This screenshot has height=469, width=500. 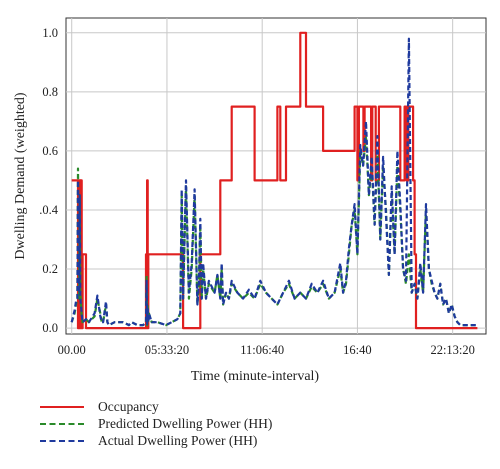 I want to click on y-tick-label: 0.8, so click(x=50, y=92).